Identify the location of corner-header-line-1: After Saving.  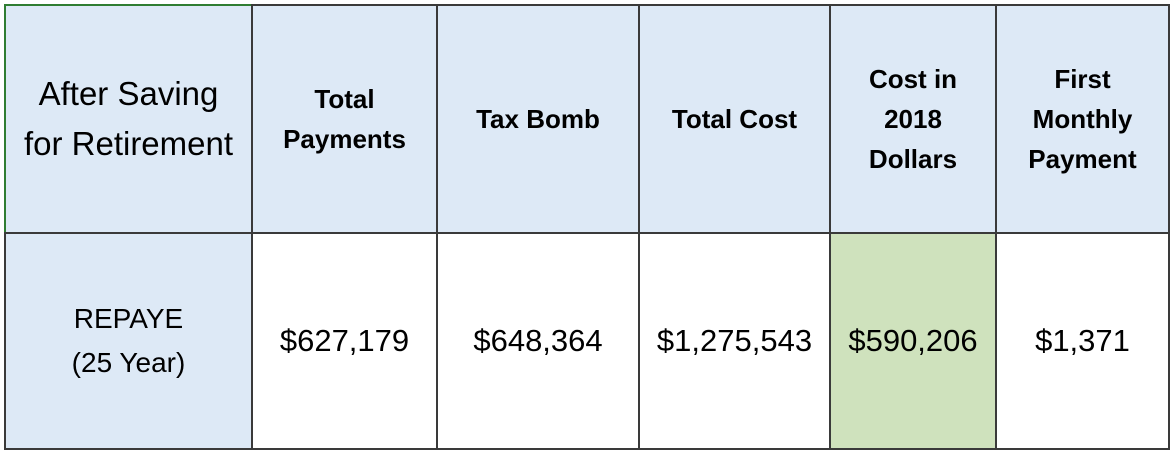
(128, 93).